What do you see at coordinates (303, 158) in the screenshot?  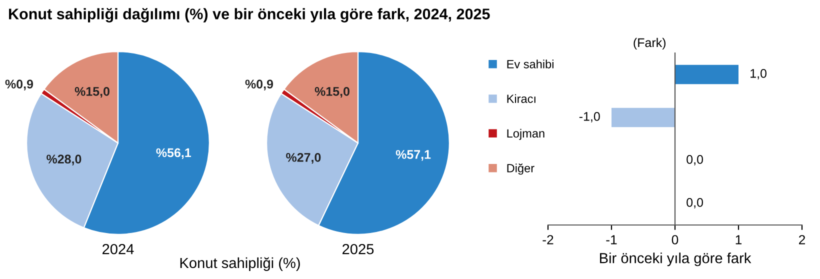 I see `data-label: %27,0` at bounding box center [303, 158].